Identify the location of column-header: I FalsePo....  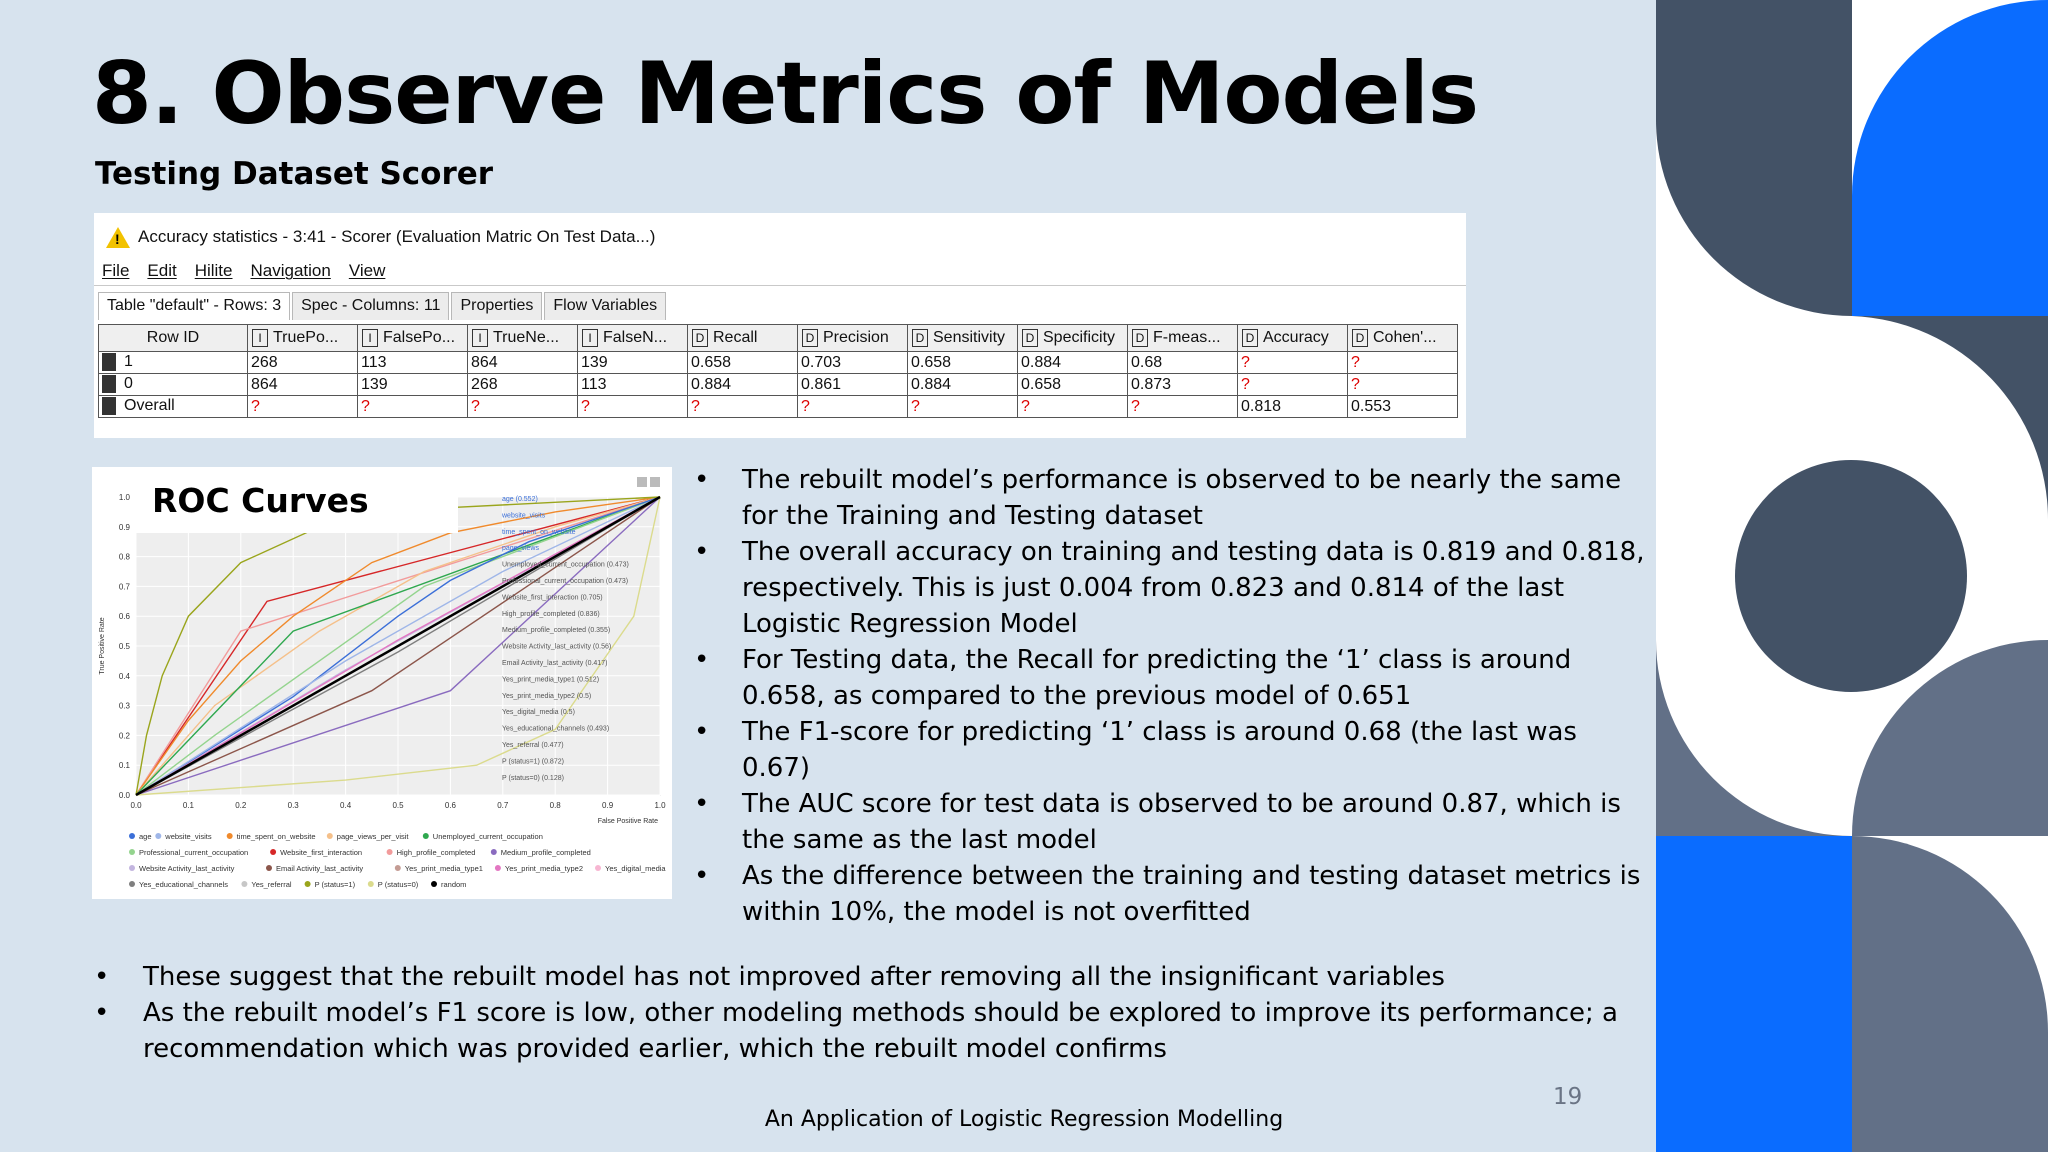
(412, 338).